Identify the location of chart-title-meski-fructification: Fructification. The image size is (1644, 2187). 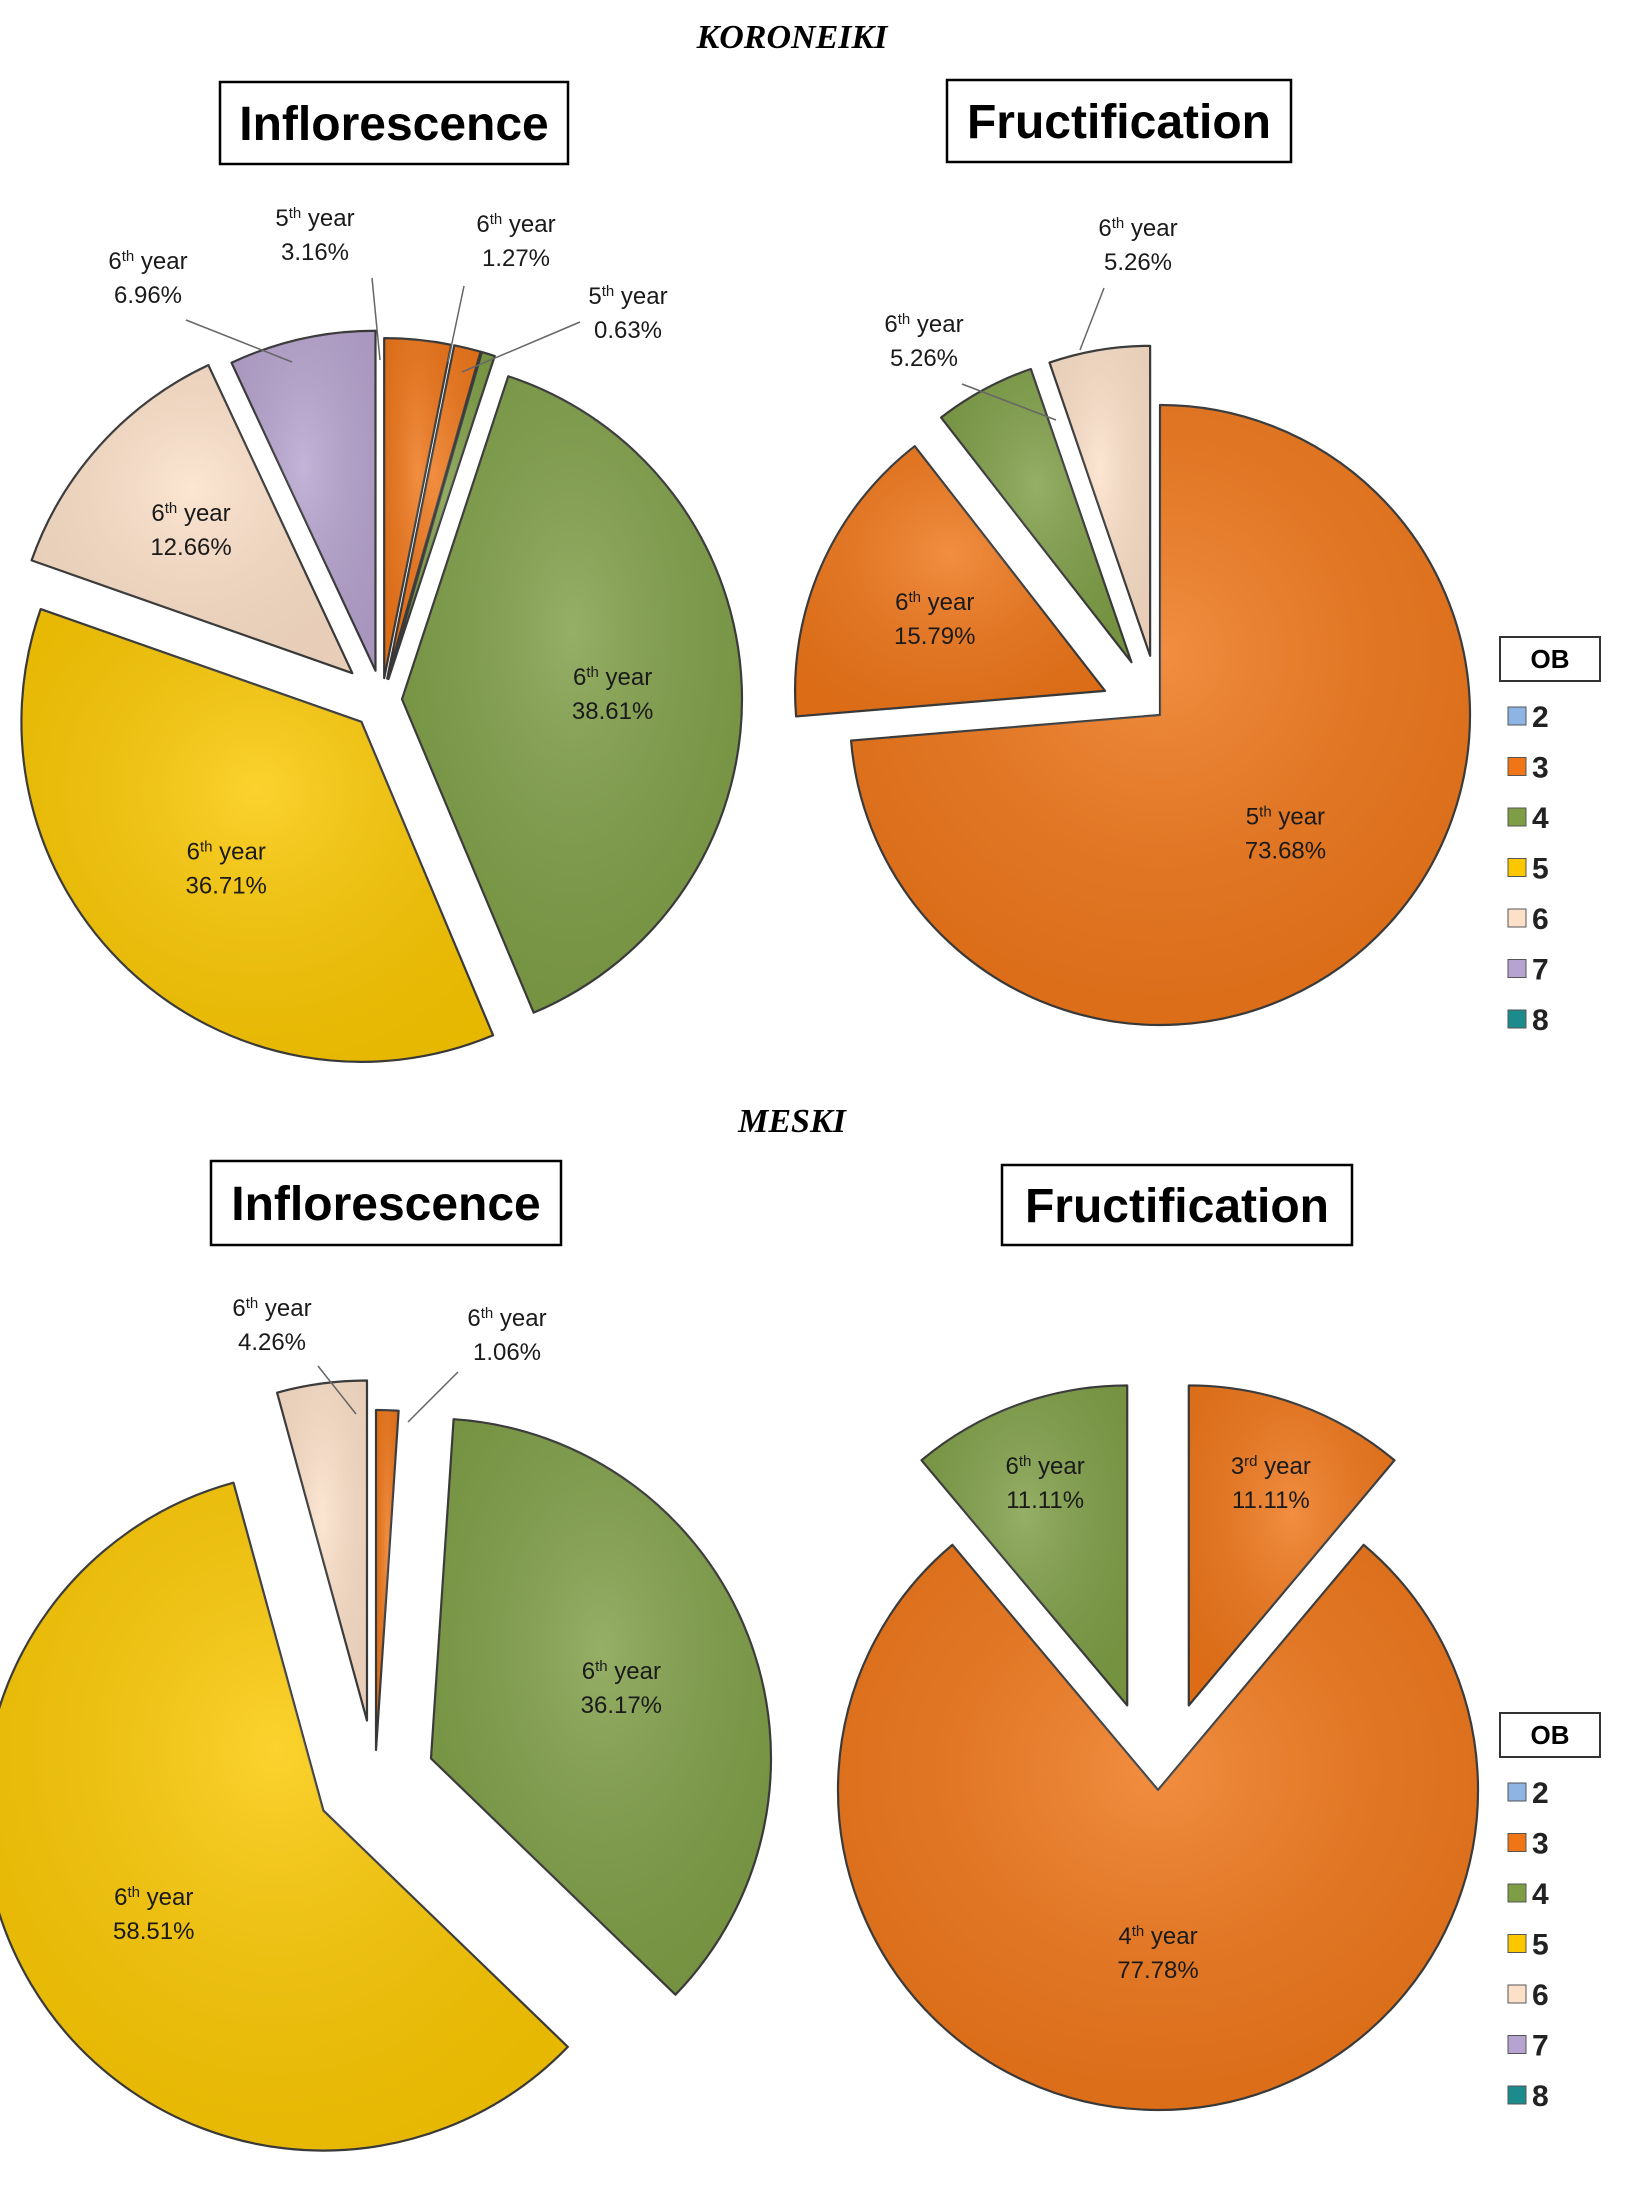
(1177, 1205).